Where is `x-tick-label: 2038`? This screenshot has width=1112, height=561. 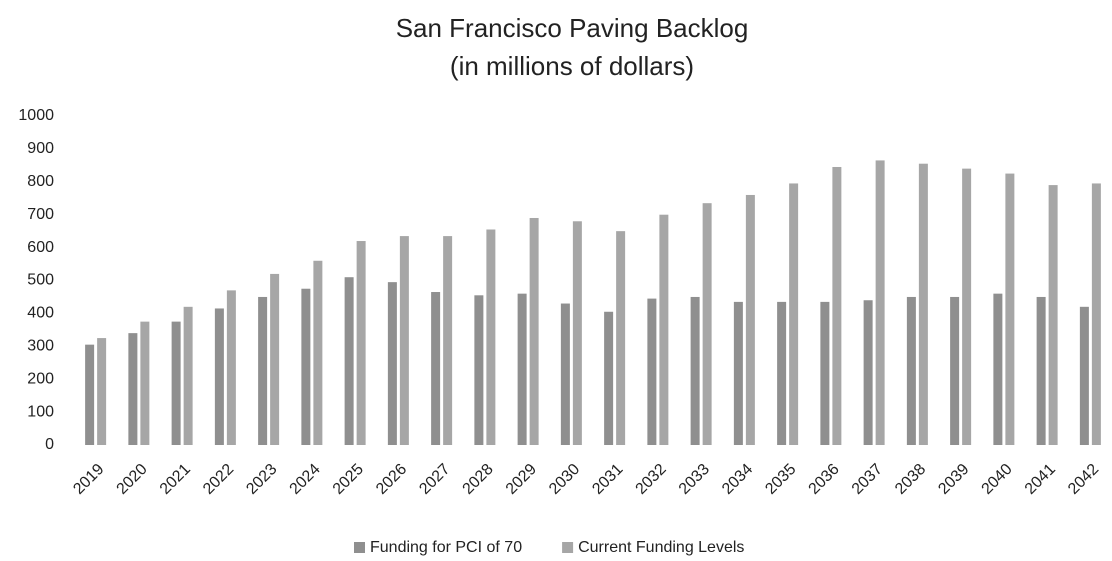
x-tick-label: 2038 is located at coordinates (910, 479).